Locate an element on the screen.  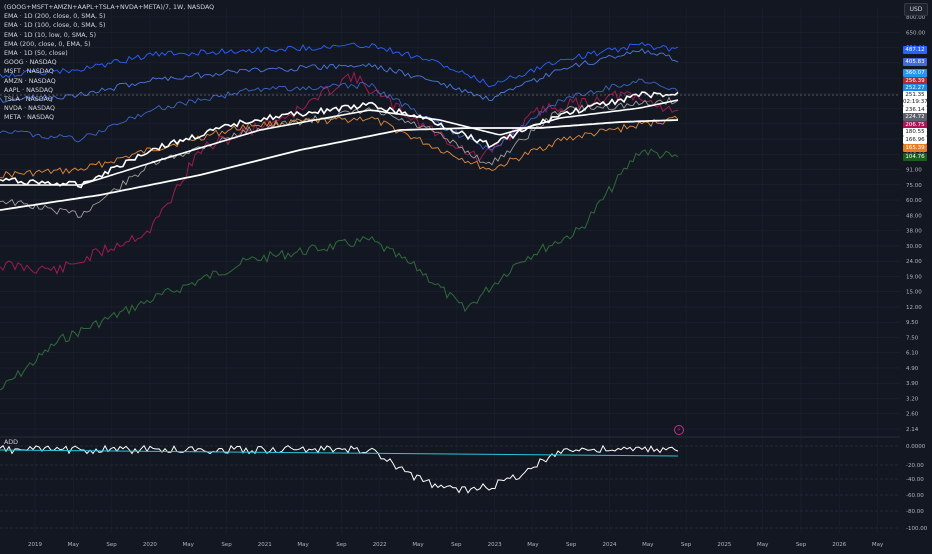
legend-item: EMA · 1D (100, close, 0, SMA, 5) is located at coordinates (55, 26).